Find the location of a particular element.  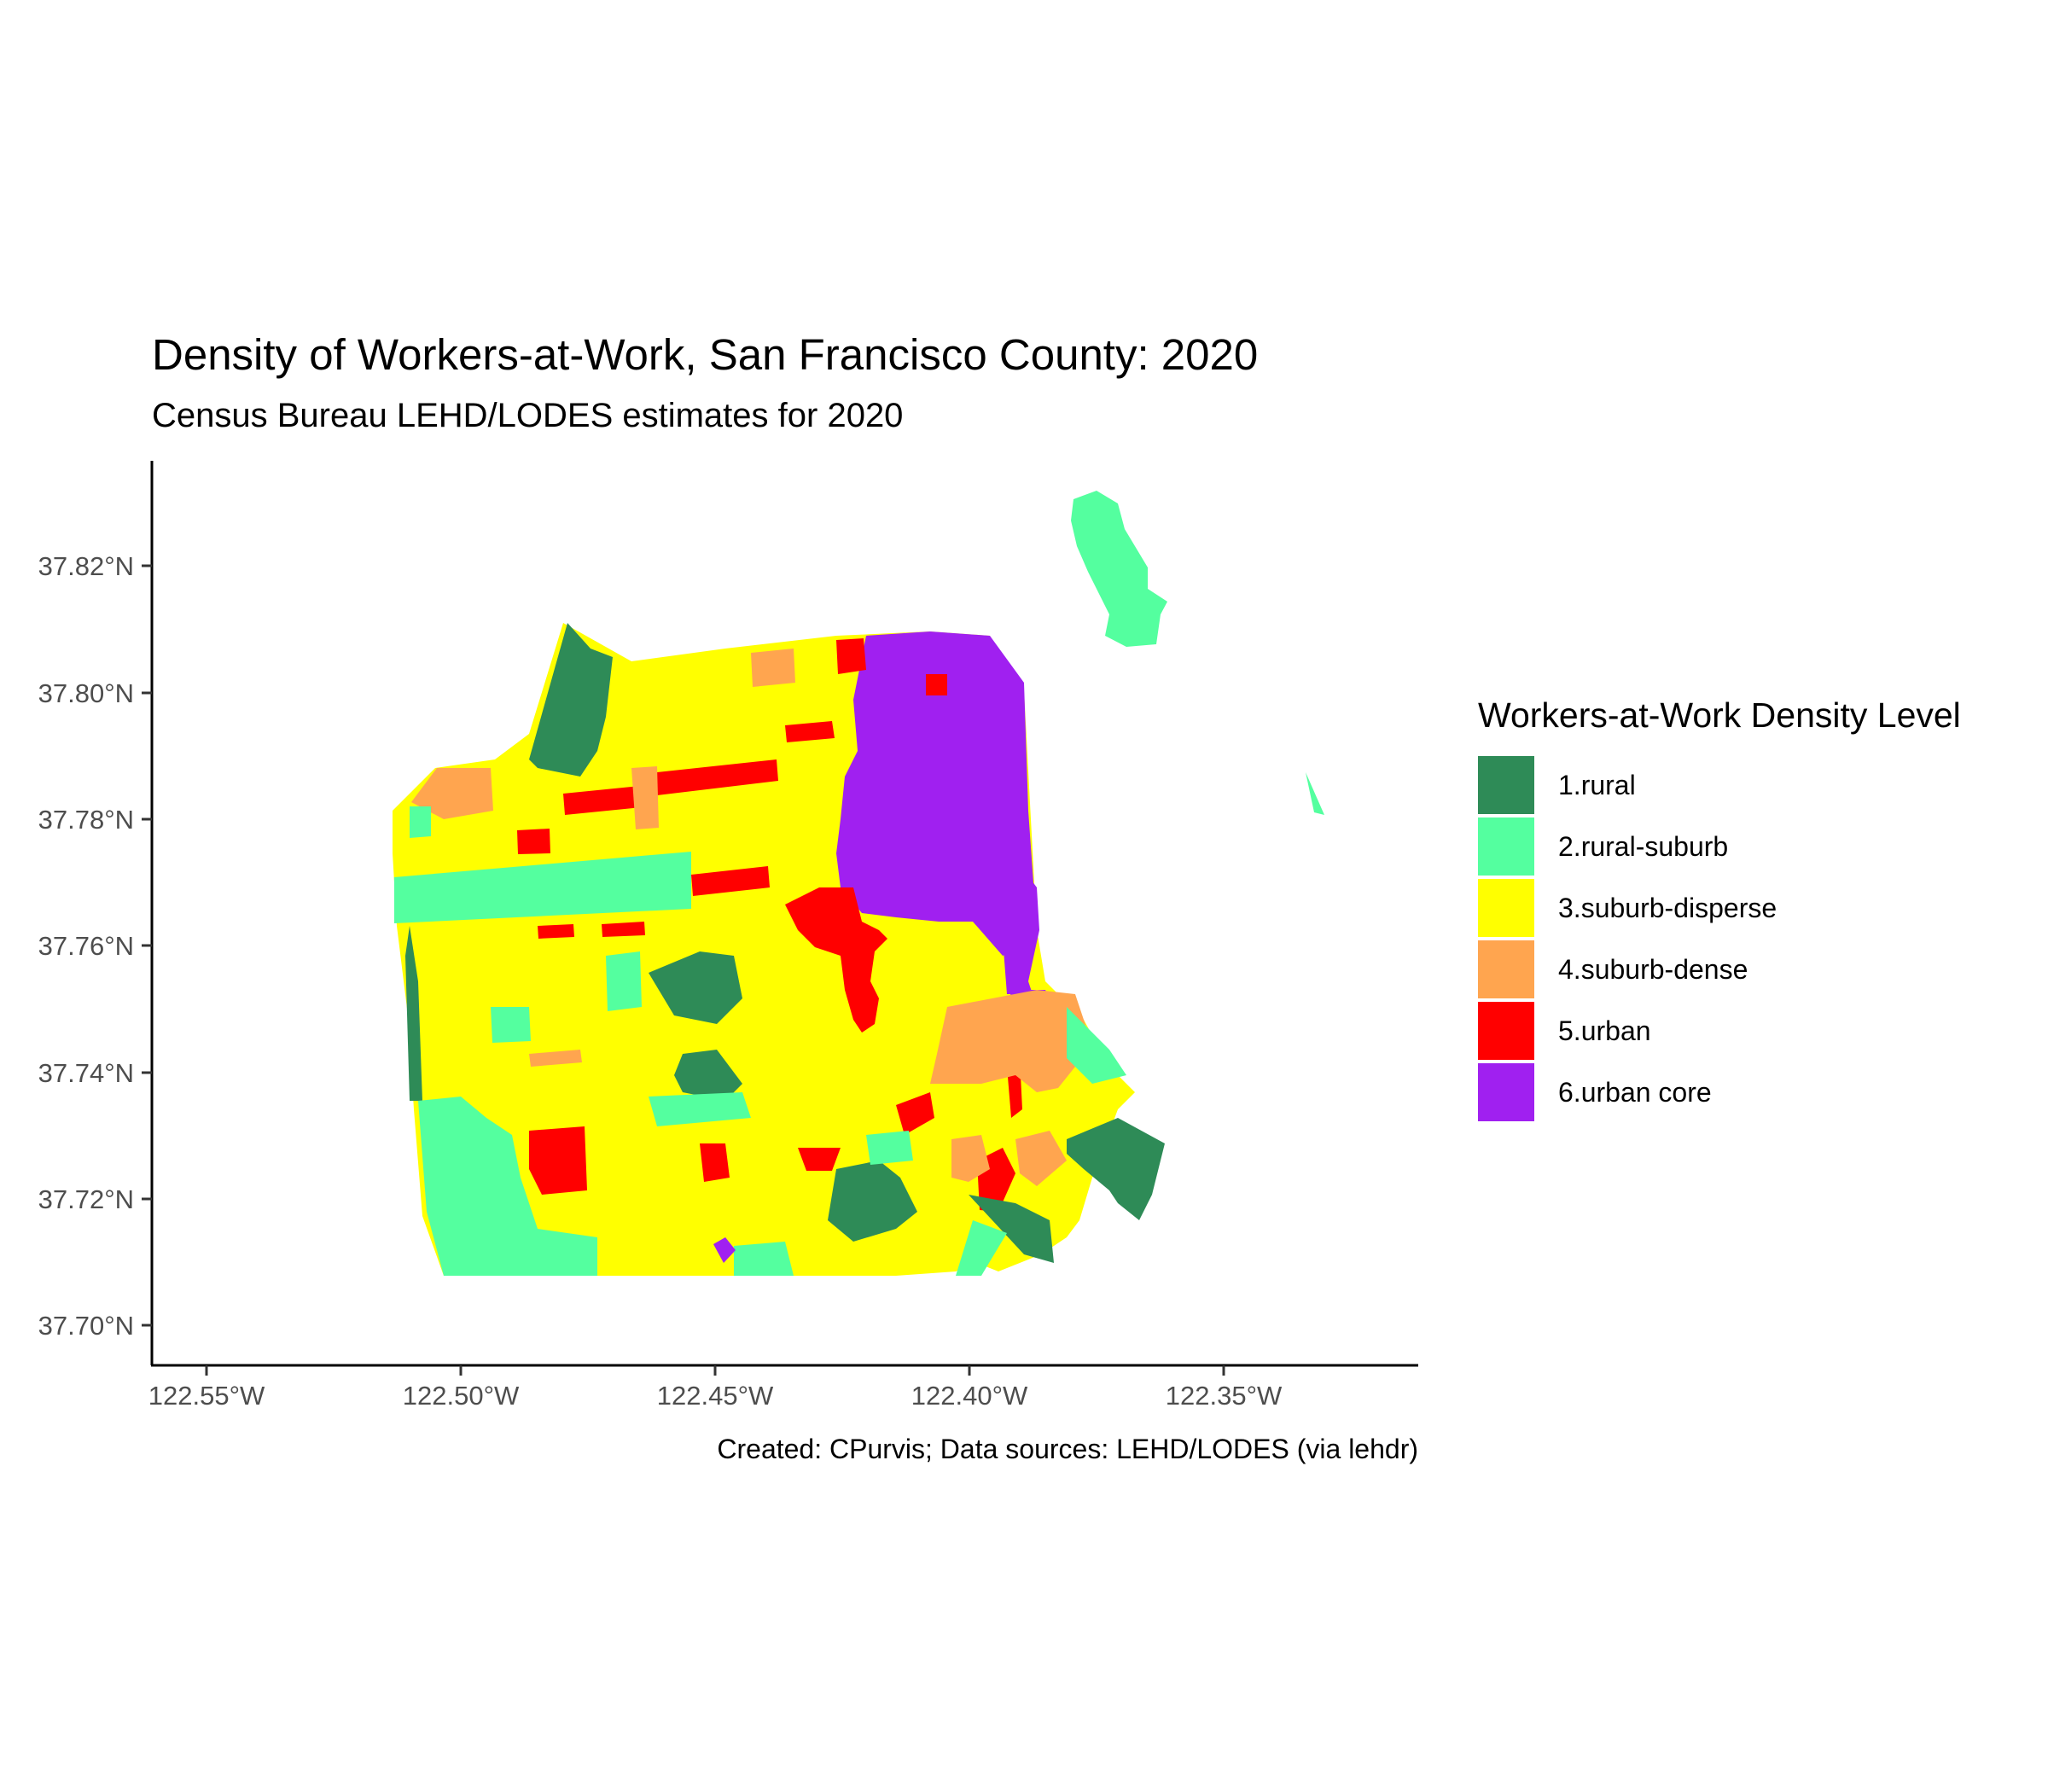

region-urban-block-o is located at coordinates (810, 731).